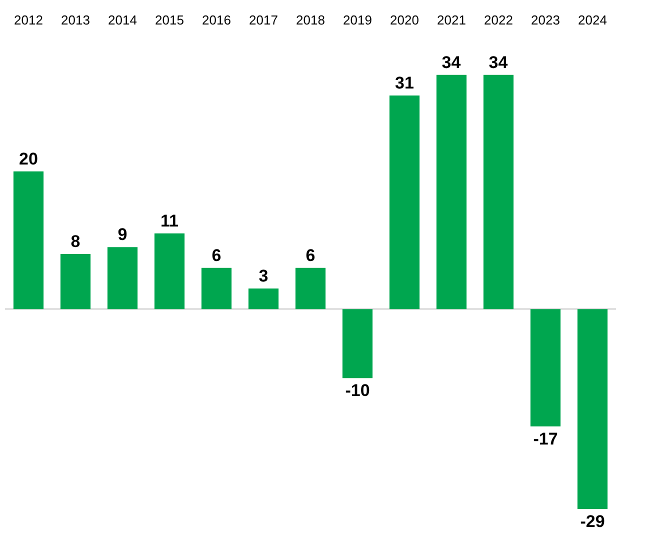  I want to click on x-tick-label: 2024, so click(592, 20).